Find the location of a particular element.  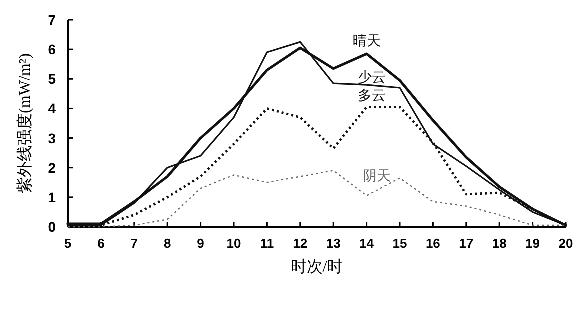

x-tick-label: 16 is located at coordinates (433, 243).